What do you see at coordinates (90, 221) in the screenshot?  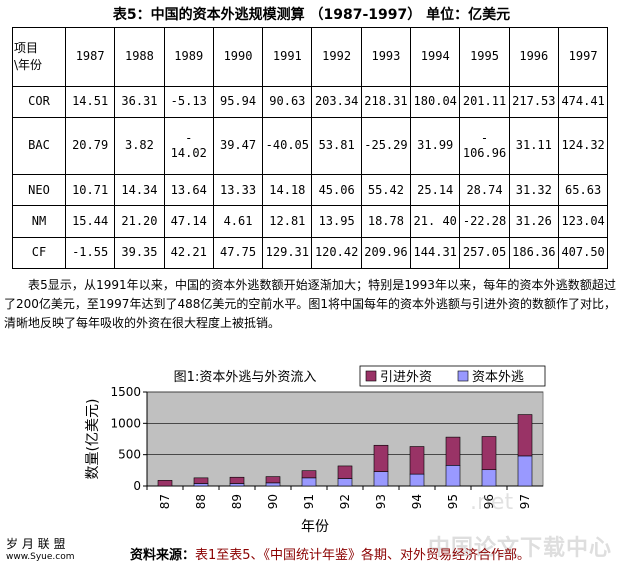 I see `table-cell: 15.44` at bounding box center [90, 221].